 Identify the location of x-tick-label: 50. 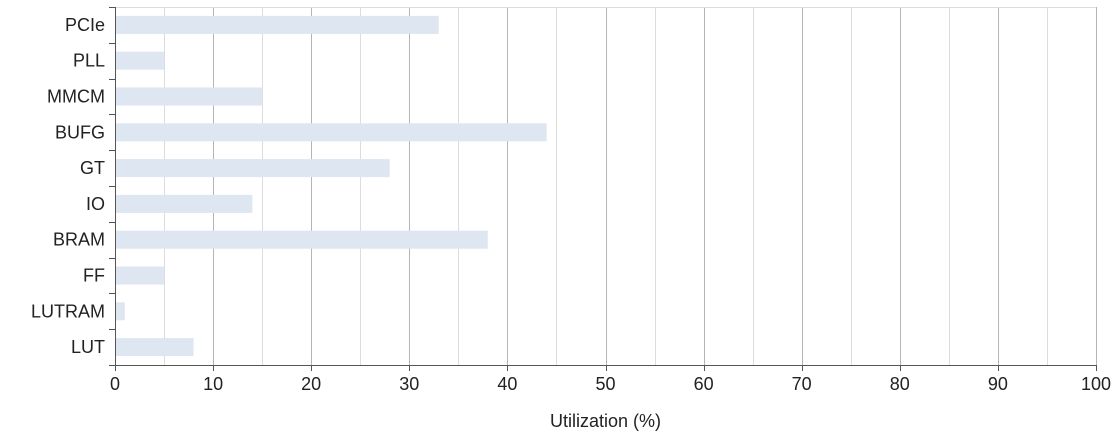
(605, 384).